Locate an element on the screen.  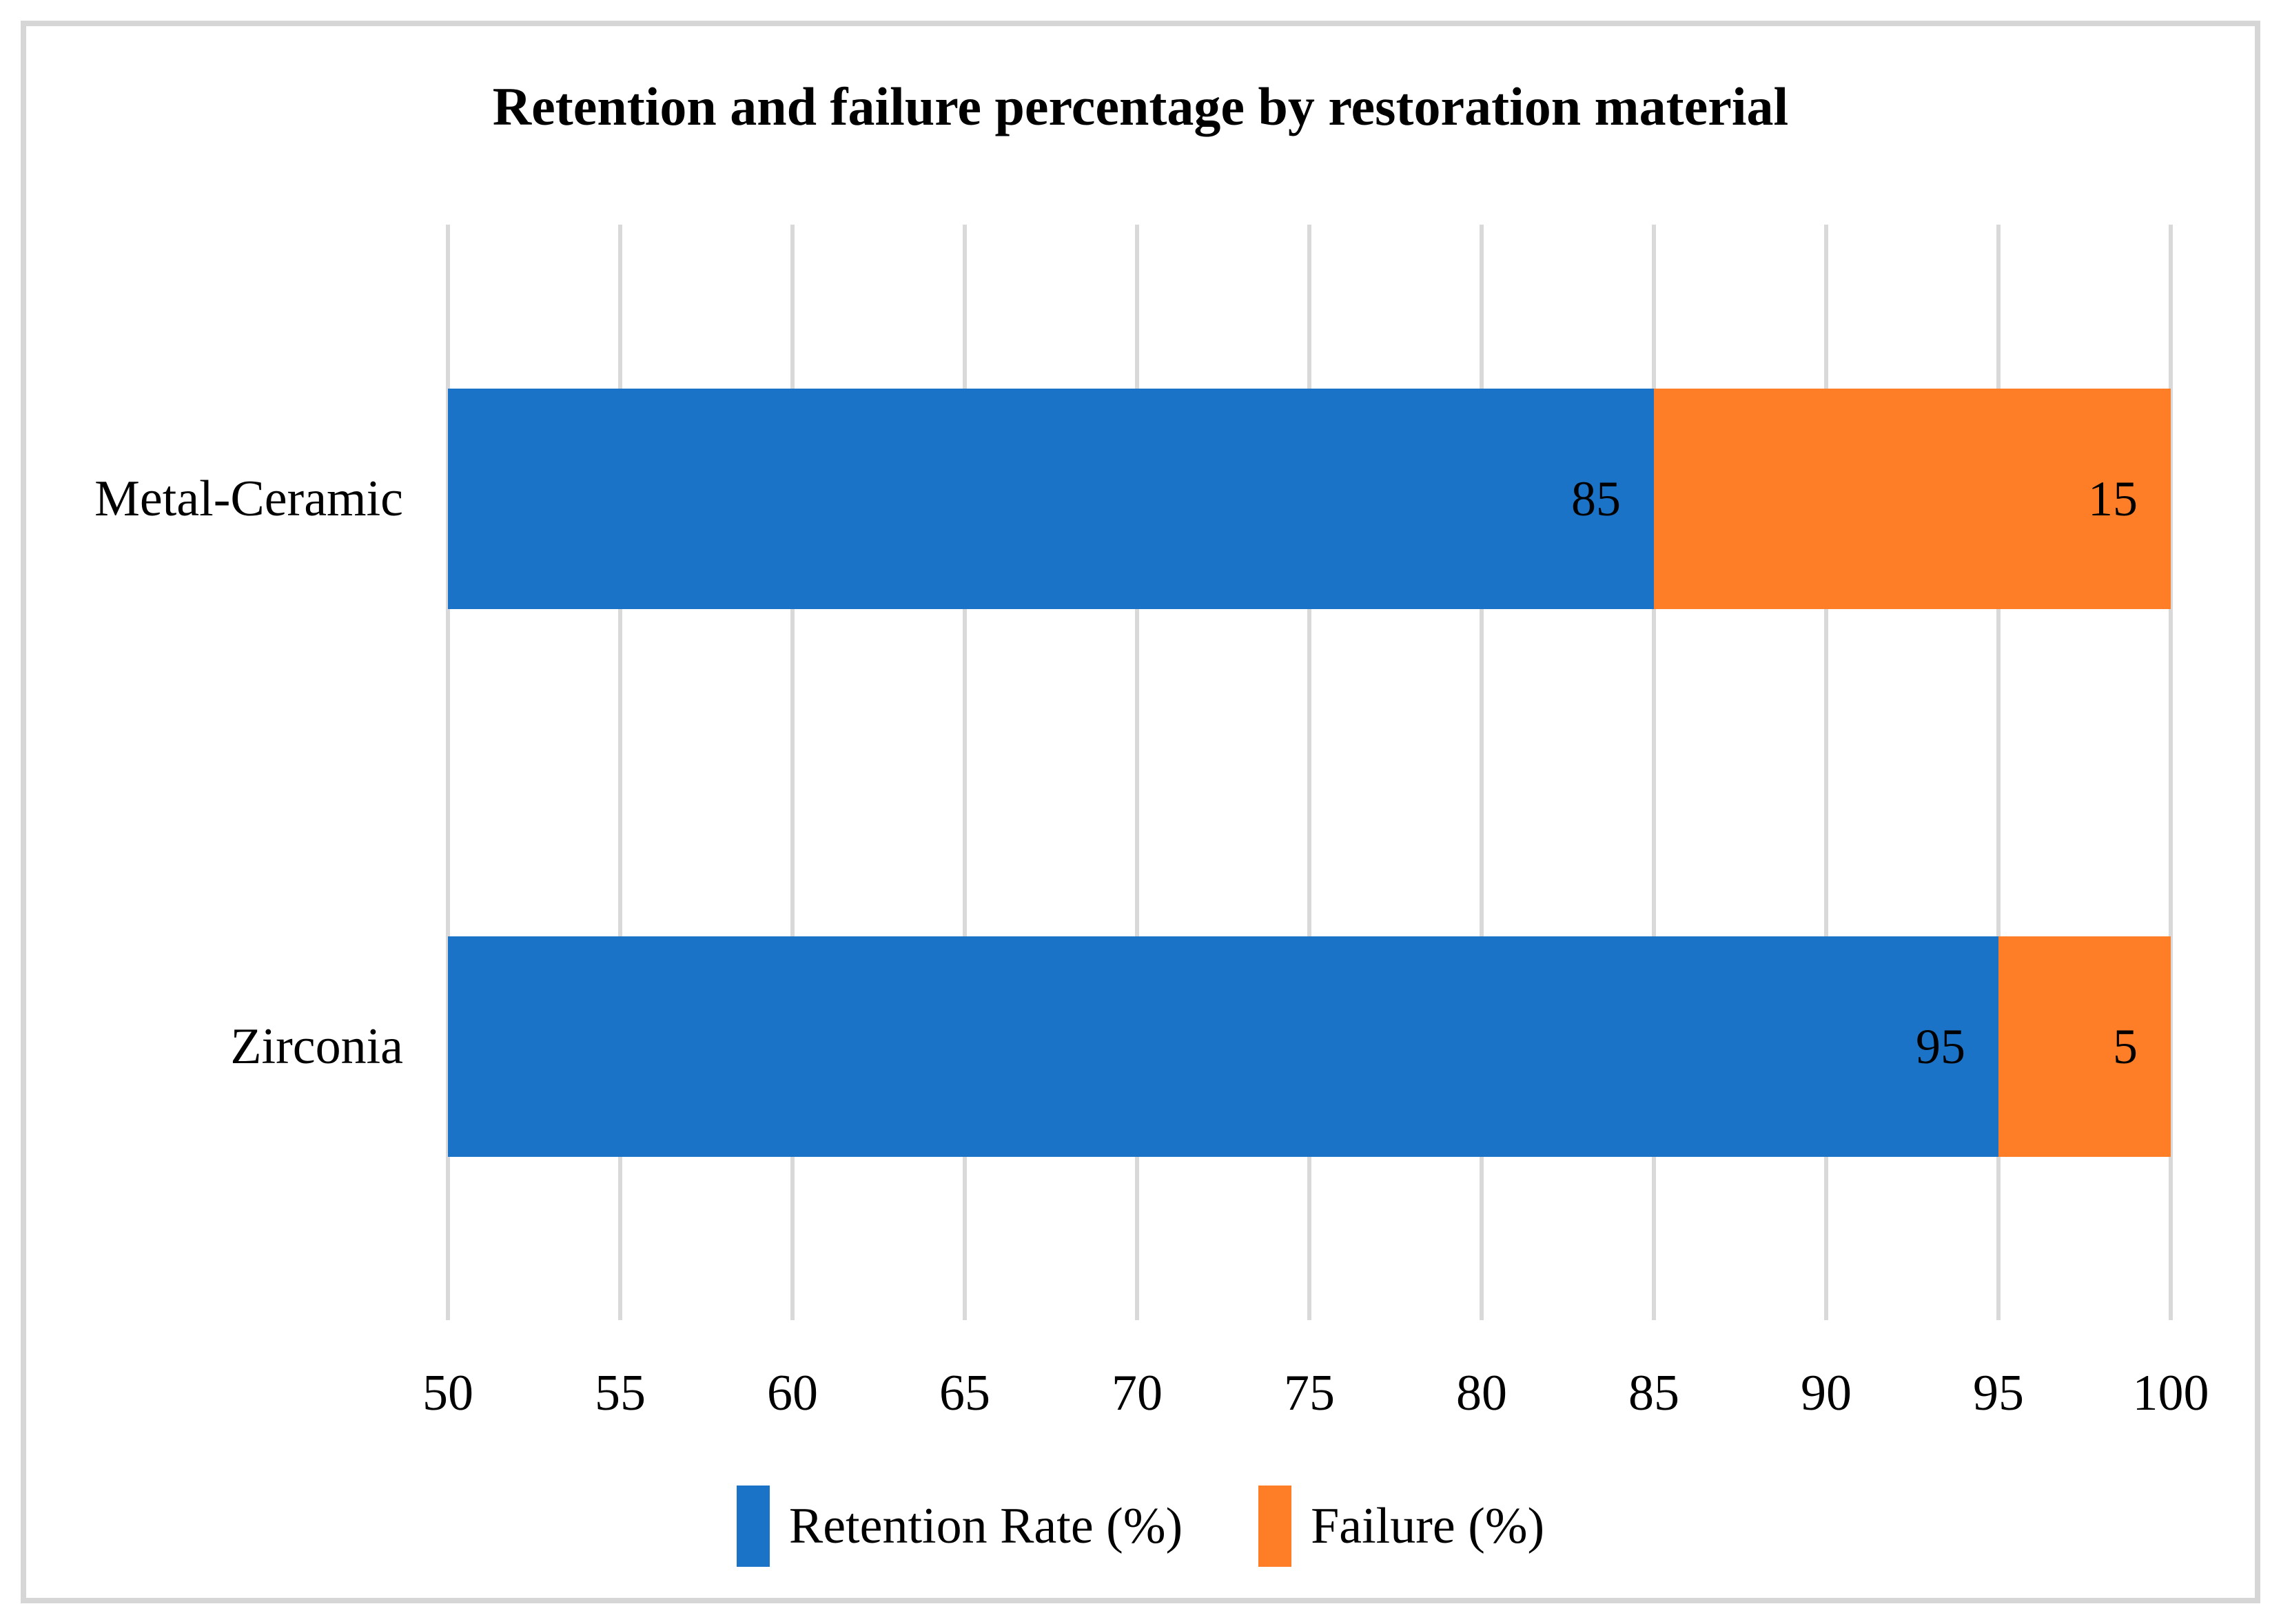
bar-segment-retention: 95 is located at coordinates (1223, 1047).